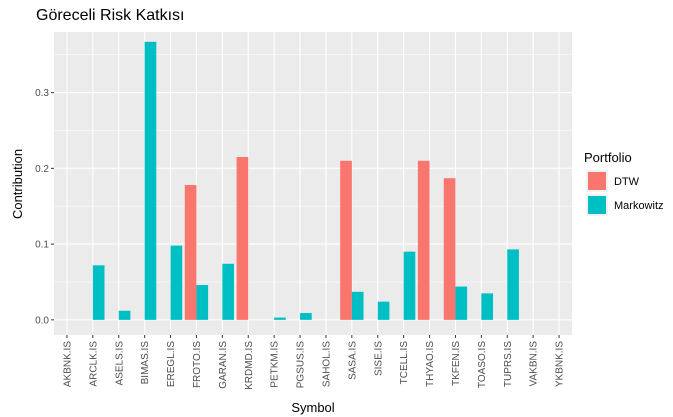 This screenshot has height=417, width=673. Describe the element at coordinates (430, 364) in the screenshot. I see `x-tick-label: THYAO.IS` at that location.